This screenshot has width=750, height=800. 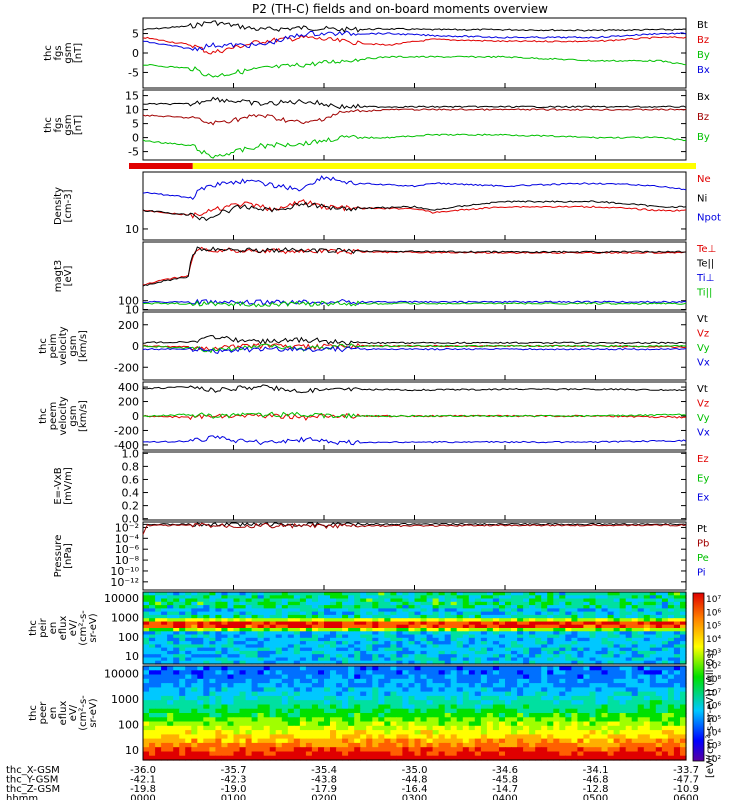 I want to click on ylabel-peim_v-1: peim, so click(x=53, y=345).